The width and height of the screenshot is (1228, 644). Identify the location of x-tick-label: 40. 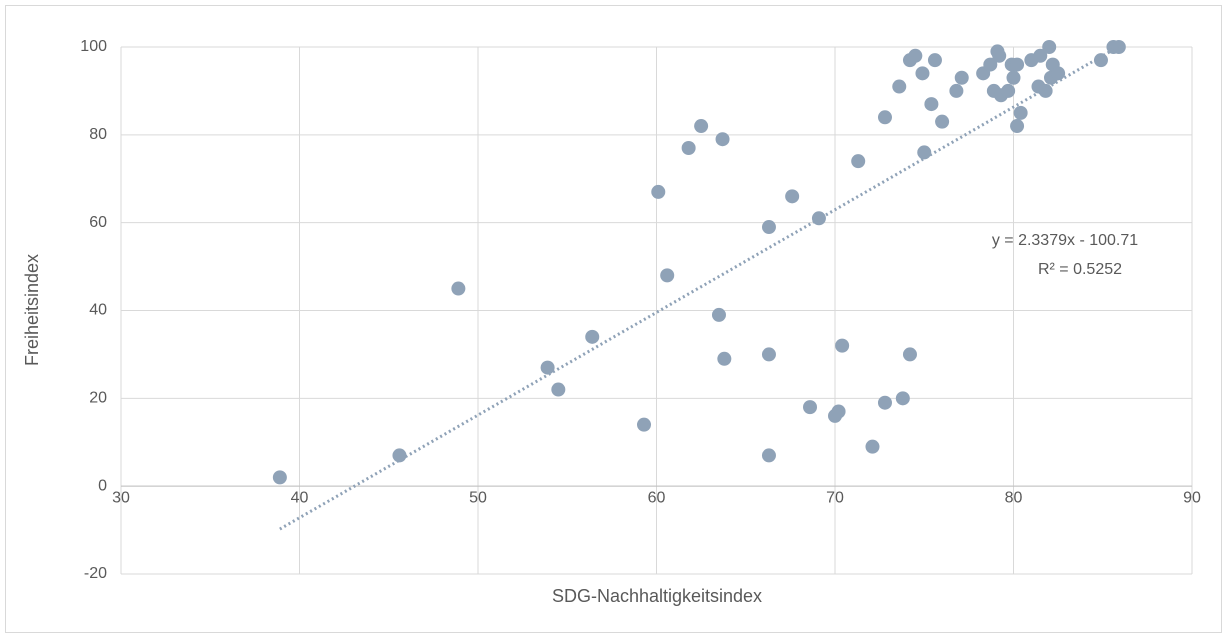
(300, 497).